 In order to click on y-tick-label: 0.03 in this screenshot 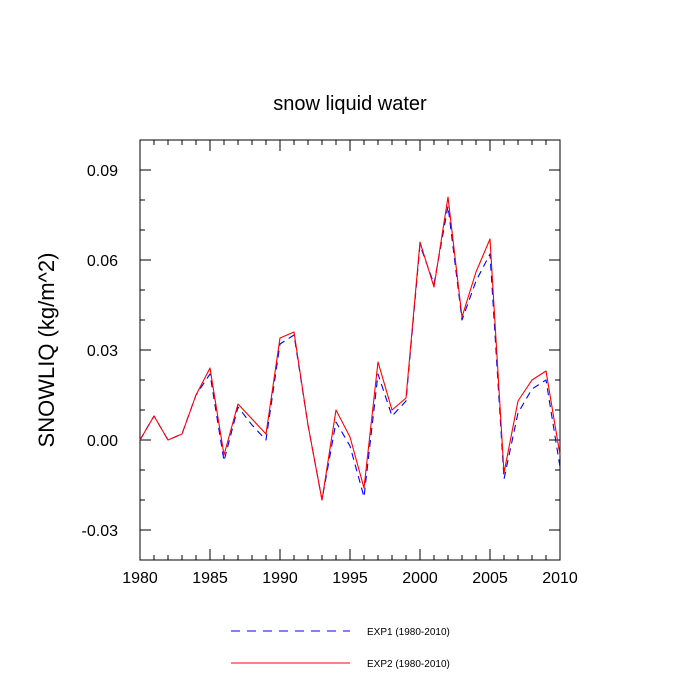, I will do `click(102, 351)`.